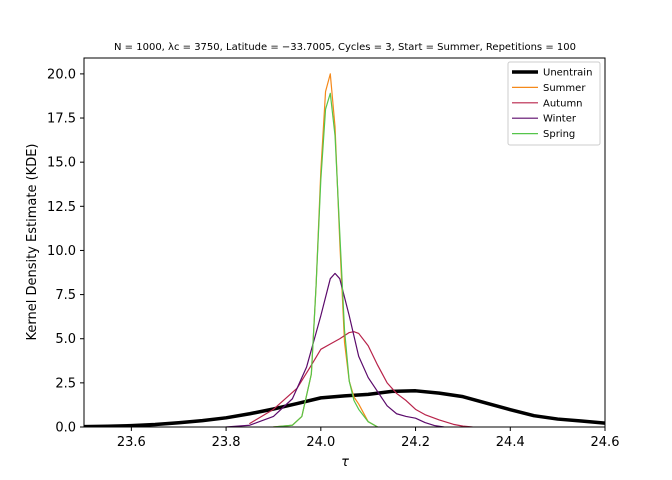  Describe the element at coordinates (559, 134) in the screenshot. I see `legend-label-spring: Spring` at that location.